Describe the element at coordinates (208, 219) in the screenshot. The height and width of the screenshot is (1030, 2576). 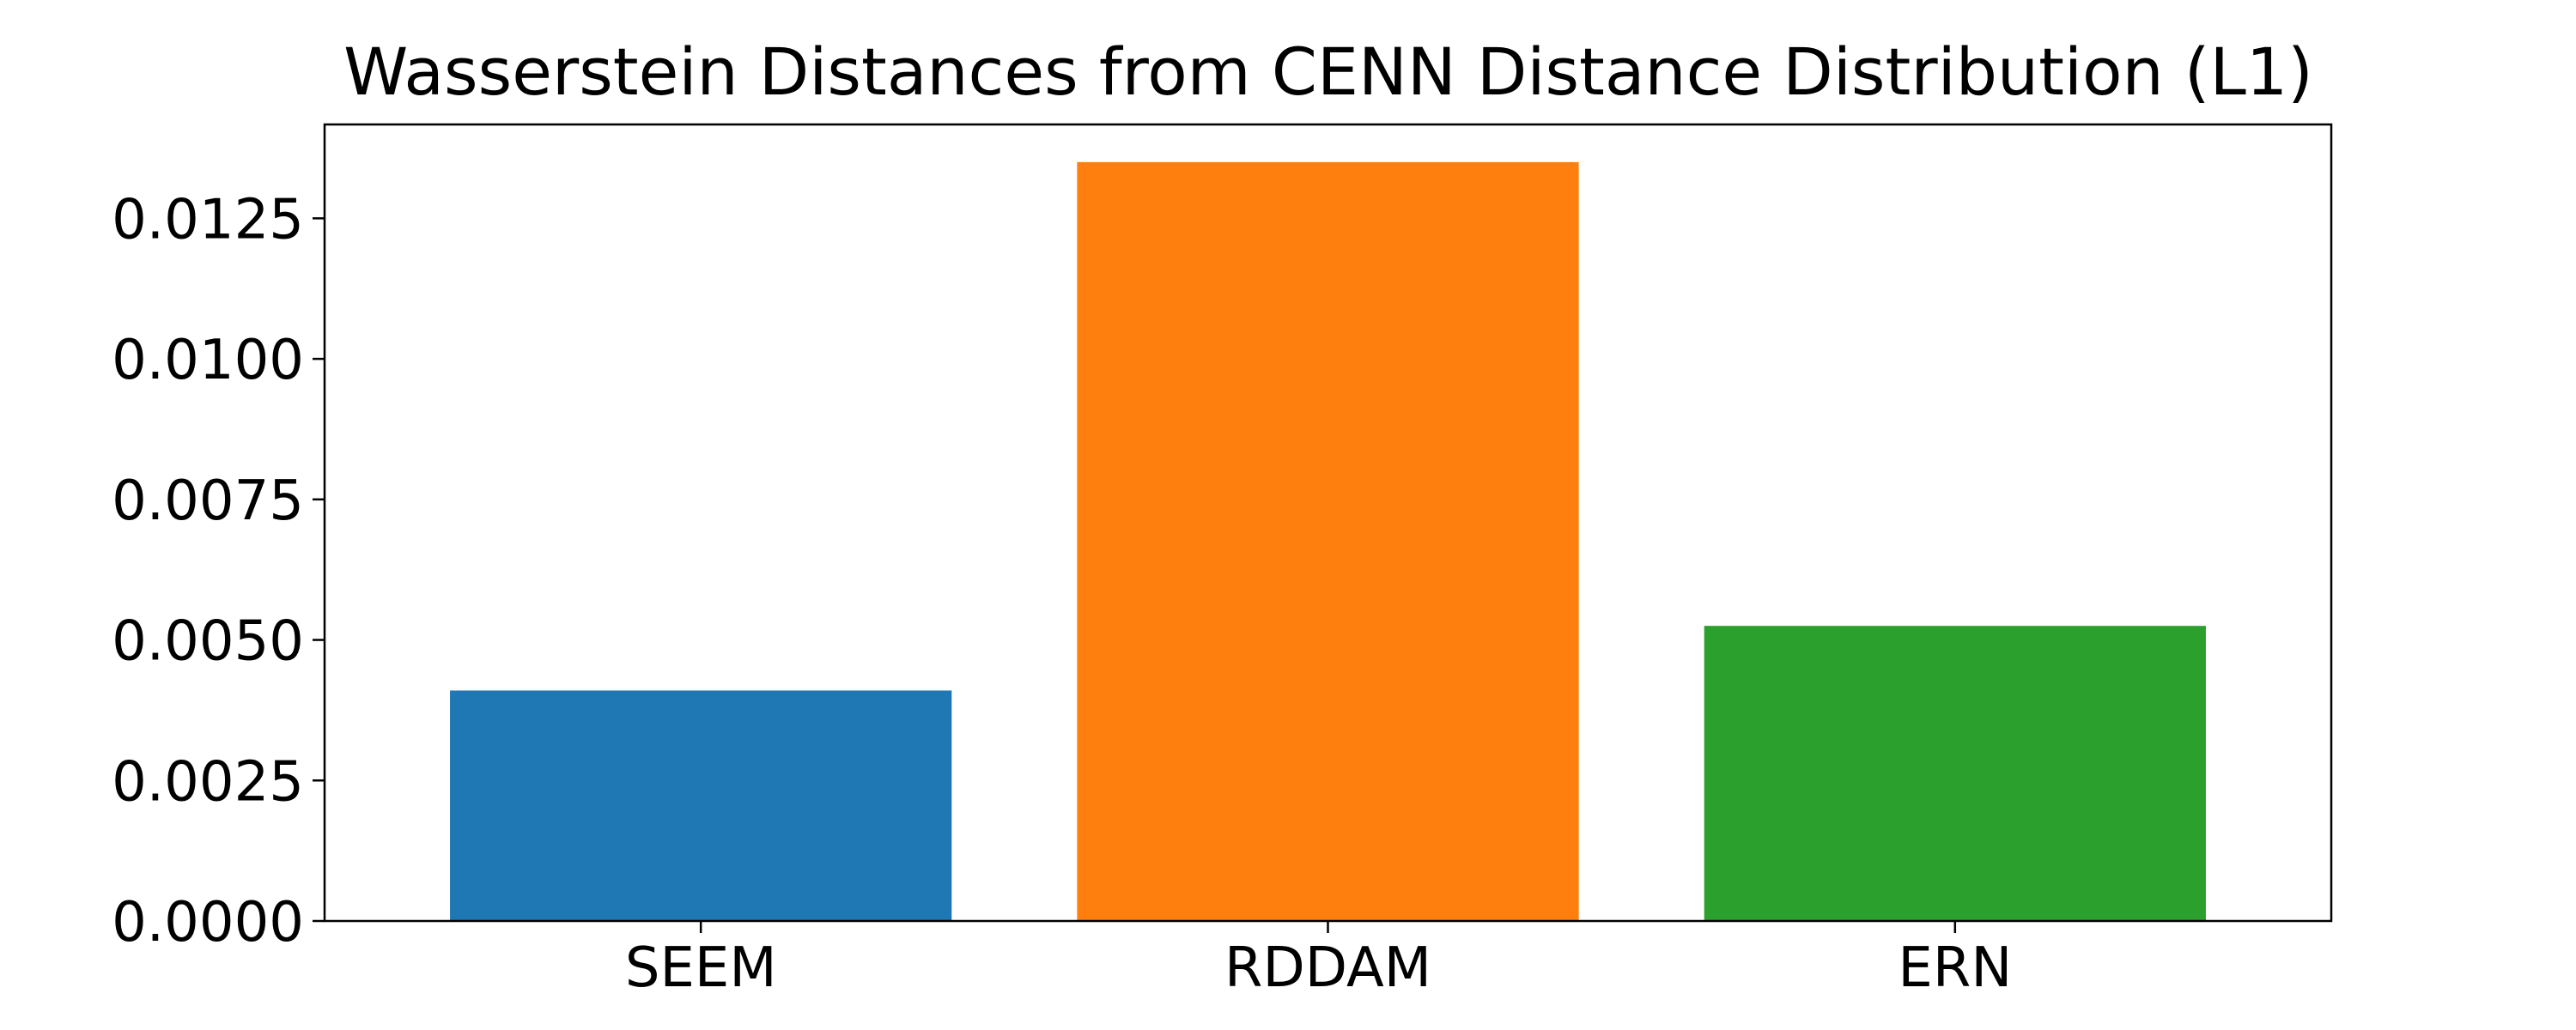
I see `y-tick-label: 0.0125` at that location.